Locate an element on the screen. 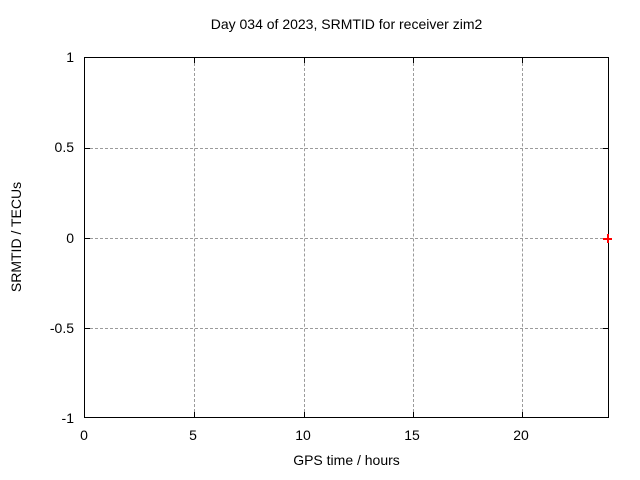  marker-vertical-arm is located at coordinates (607, 238).